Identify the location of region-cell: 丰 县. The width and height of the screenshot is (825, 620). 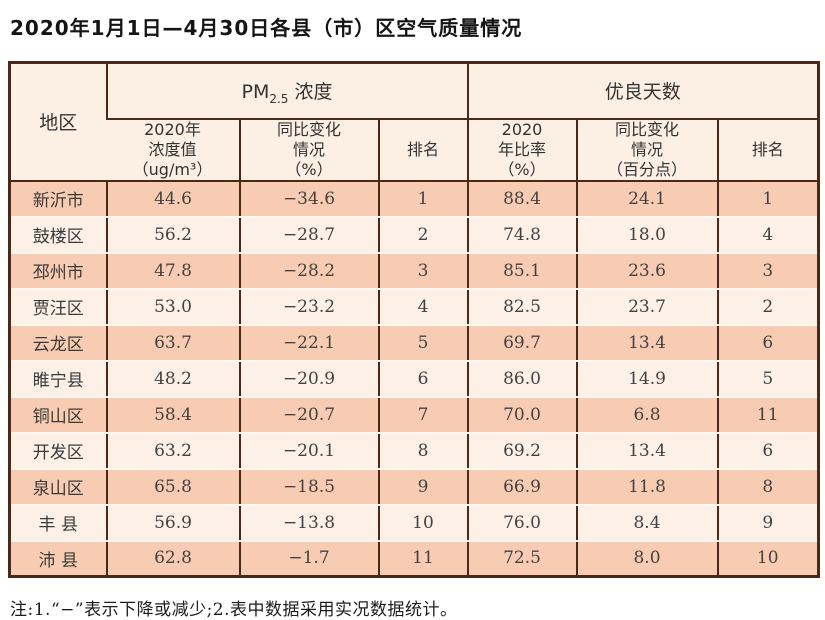
(58, 523).